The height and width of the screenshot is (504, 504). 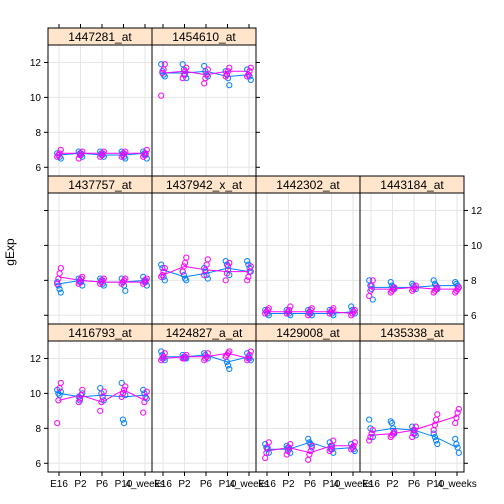 What do you see at coordinates (477, 211) in the screenshot?
I see `y-tick-label: 12` at bounding box center [477, 211].